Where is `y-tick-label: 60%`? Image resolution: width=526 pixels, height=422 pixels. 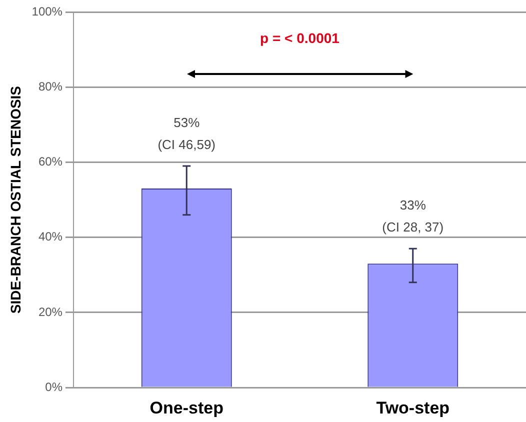 y-tick-label: 60% is located at coordinates (50, 161).